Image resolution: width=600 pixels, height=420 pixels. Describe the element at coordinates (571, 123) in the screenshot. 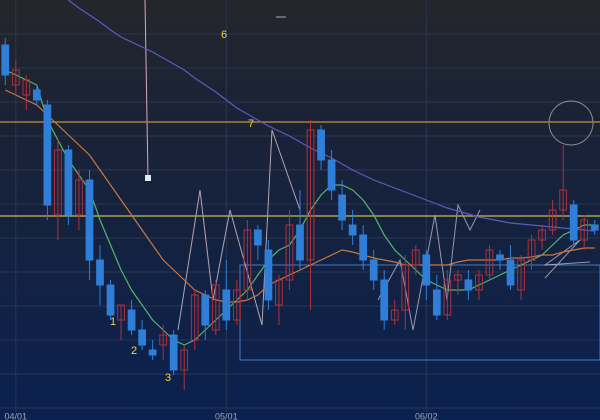

I see `highlight-circle` at that location.